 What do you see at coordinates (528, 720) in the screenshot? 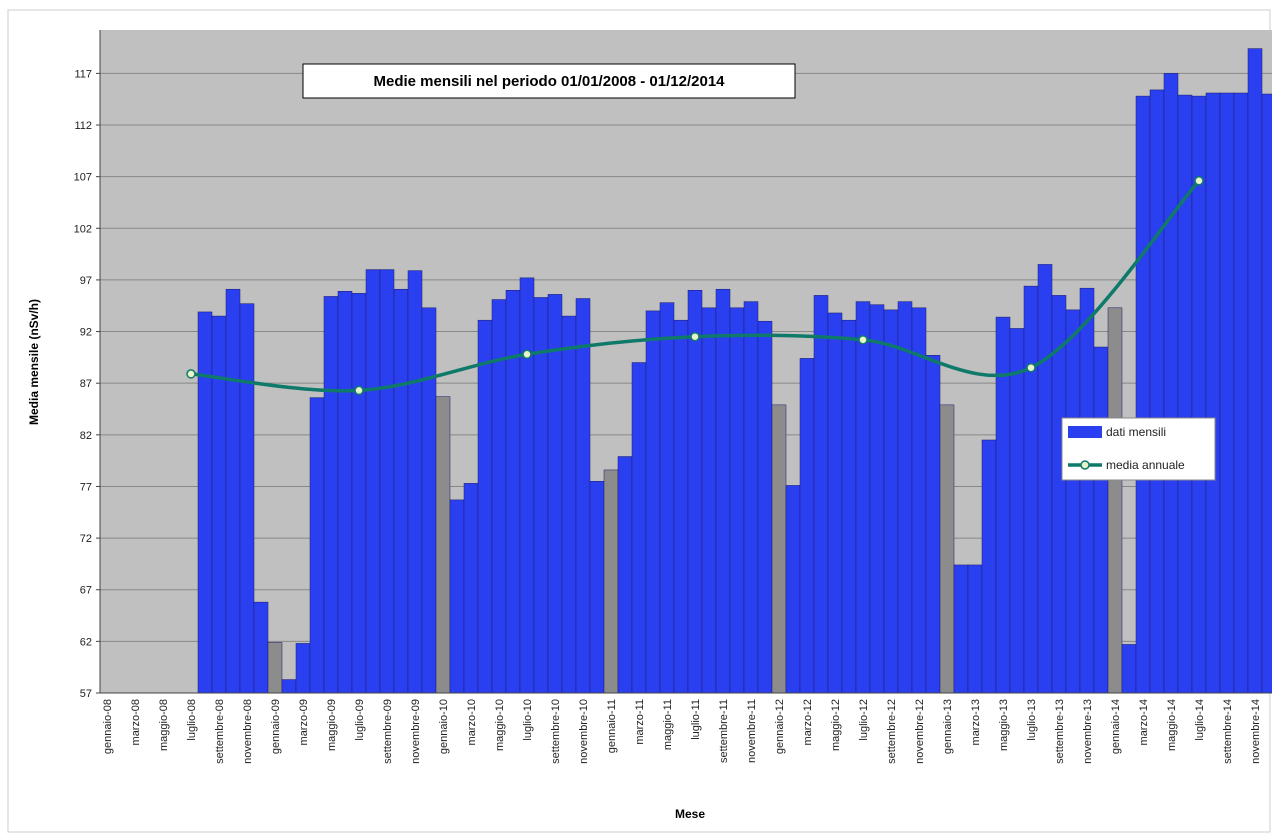
I see `x-tick-label: luglio-10` at bounding box center [528, 720].